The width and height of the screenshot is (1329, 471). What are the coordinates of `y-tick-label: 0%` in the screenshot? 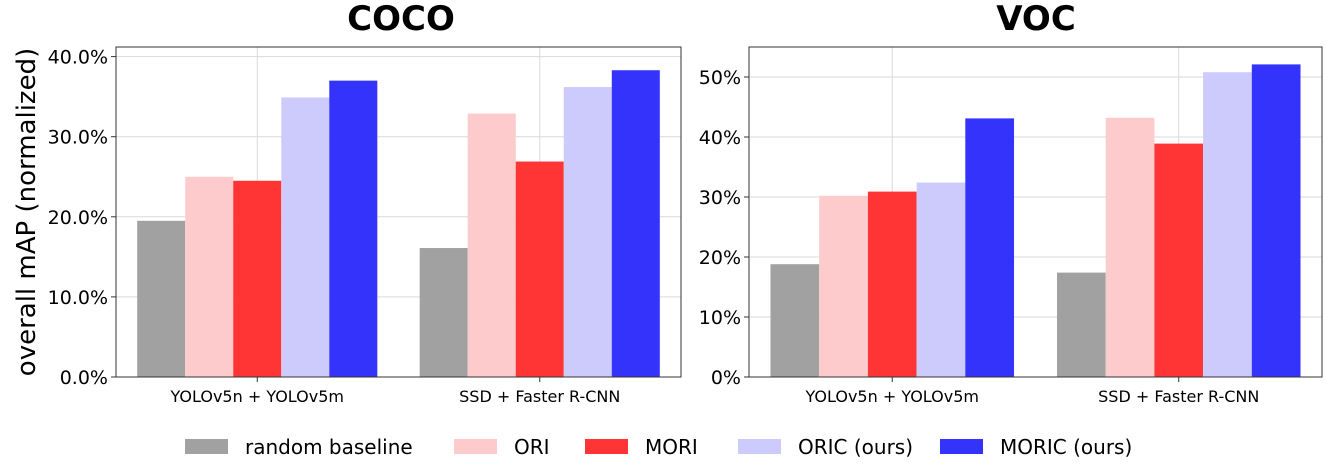 It's located at (726, 378).